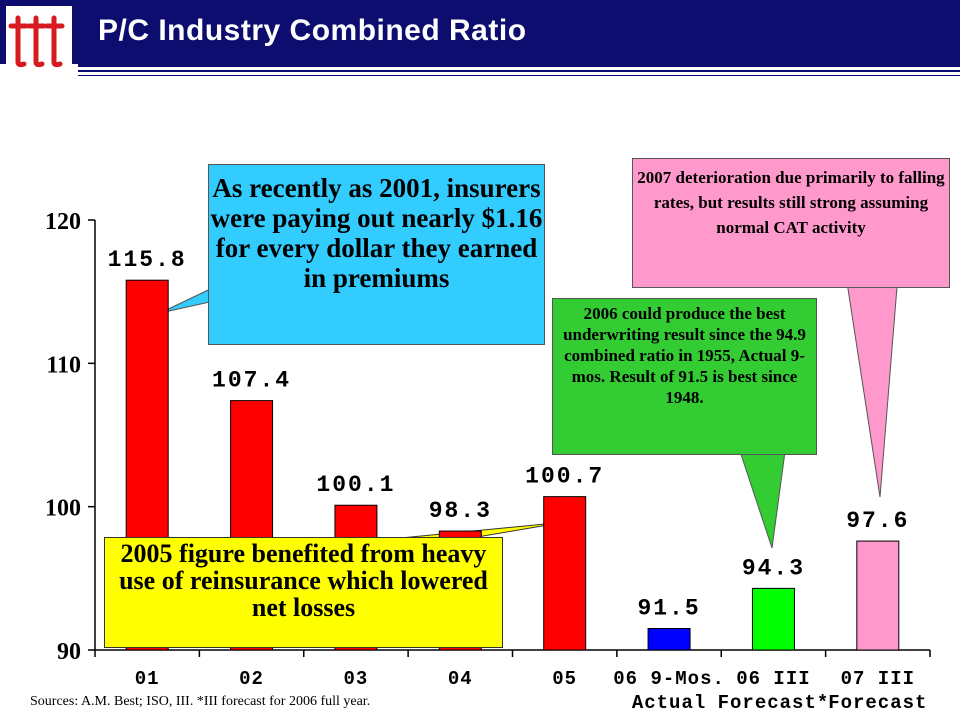  Describe the element at coordinates (312, 30) in the screenshot. I see `page-title: P/C Industry Combined Ratio` at that location.